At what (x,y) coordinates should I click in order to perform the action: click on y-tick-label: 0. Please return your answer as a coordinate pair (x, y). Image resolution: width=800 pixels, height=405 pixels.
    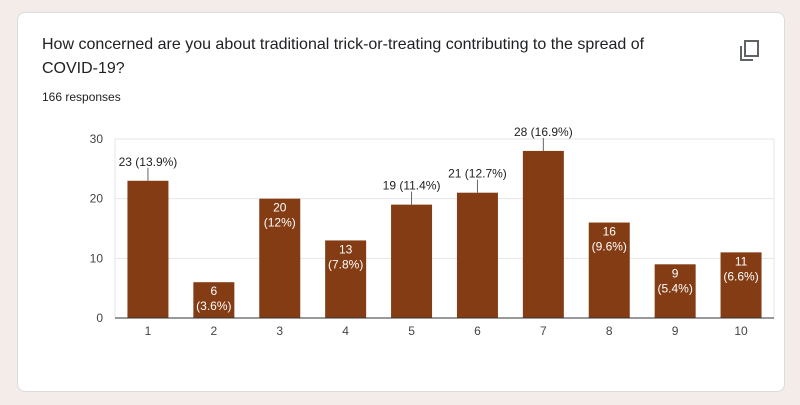
    Looking at the image, I should click on (99, 318).